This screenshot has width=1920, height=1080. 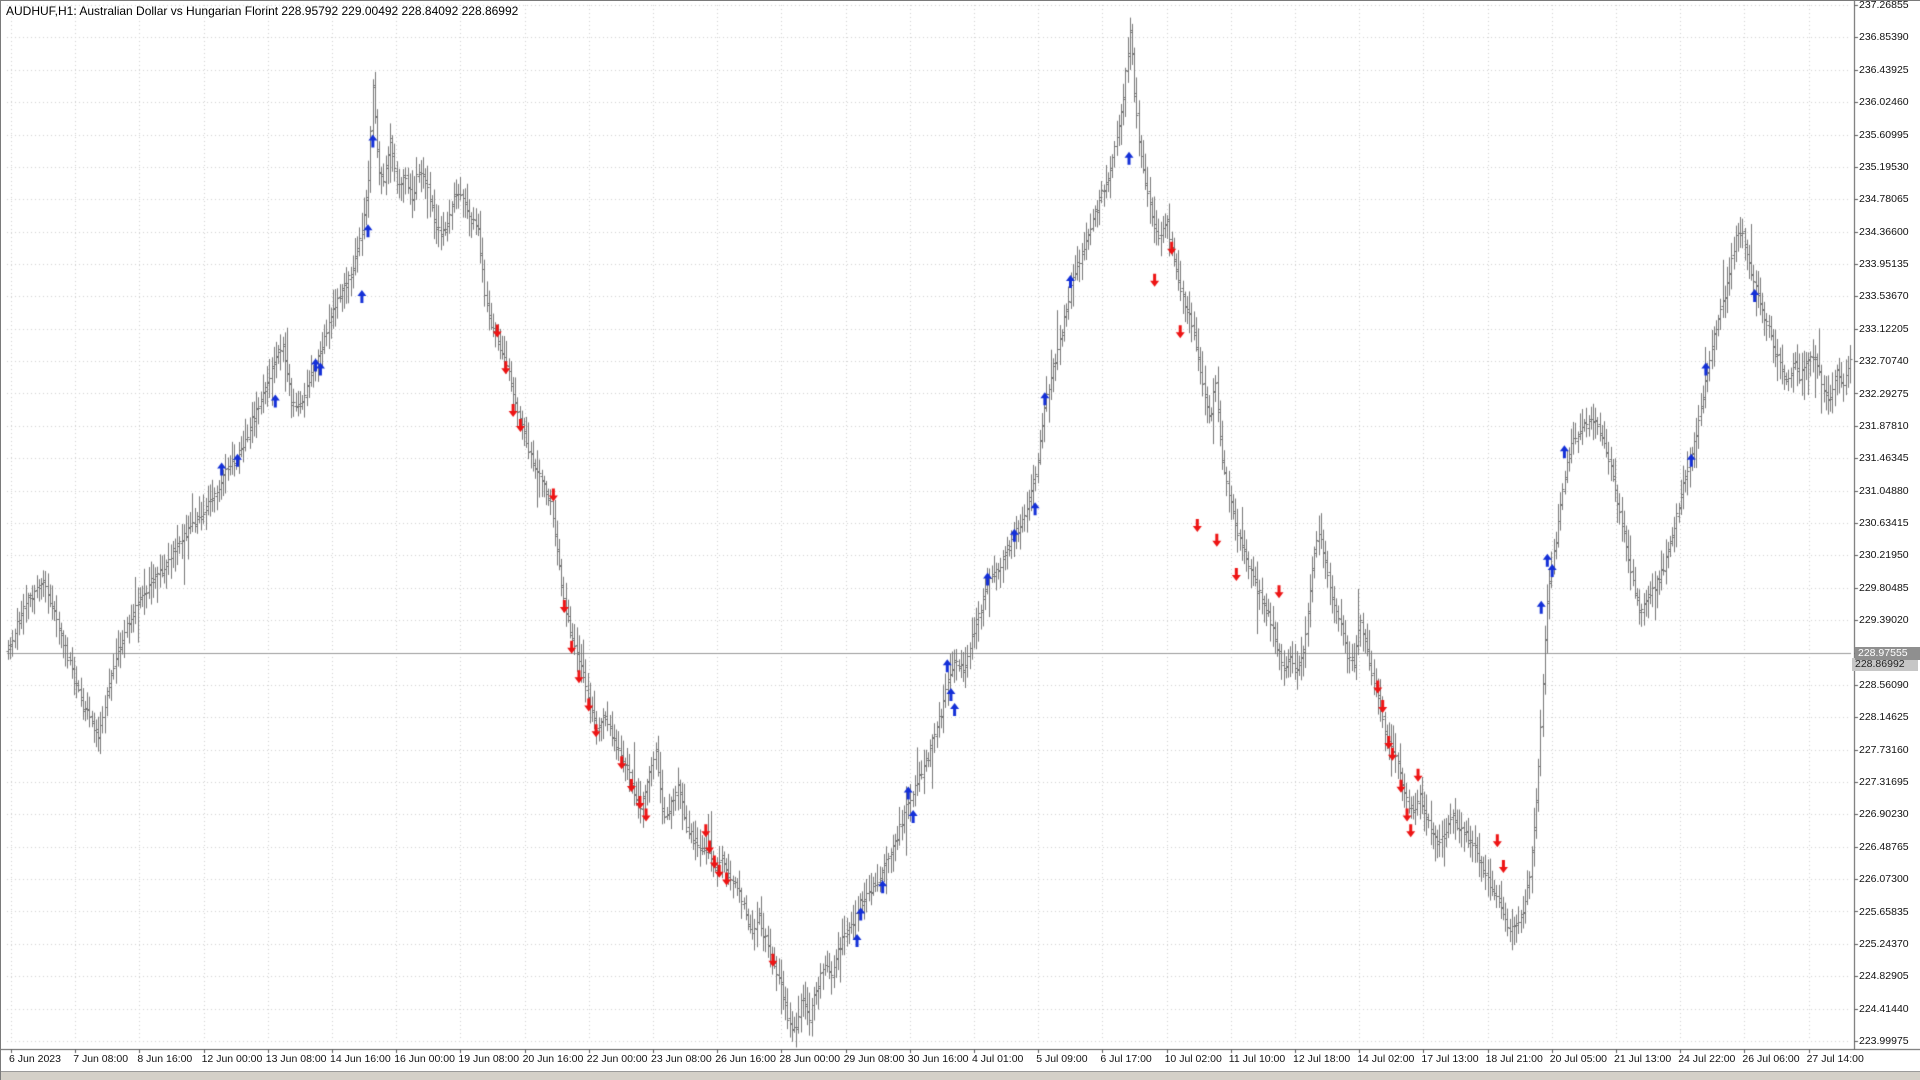 I want to click on time-axis-label: 23 Jun 08:00, so click(x=681, y=1059).